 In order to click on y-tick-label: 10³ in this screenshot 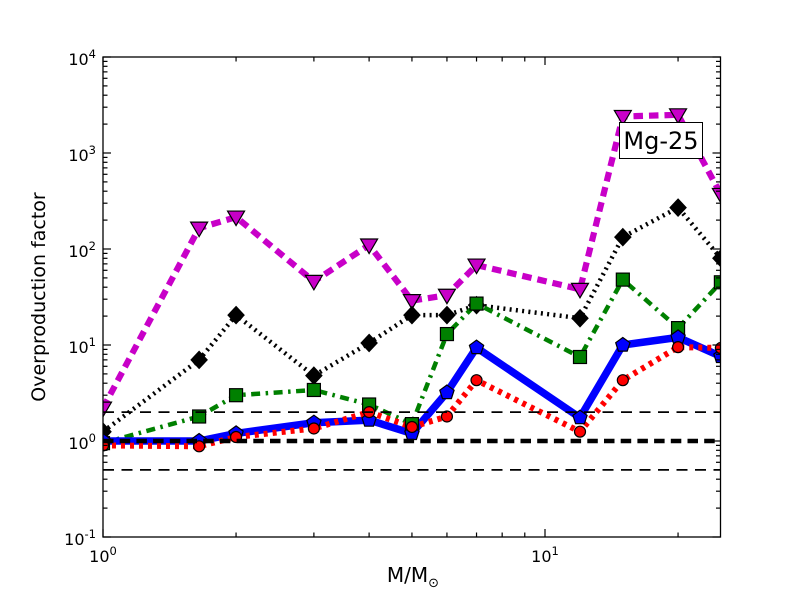, I will do `click(82, 154)`.